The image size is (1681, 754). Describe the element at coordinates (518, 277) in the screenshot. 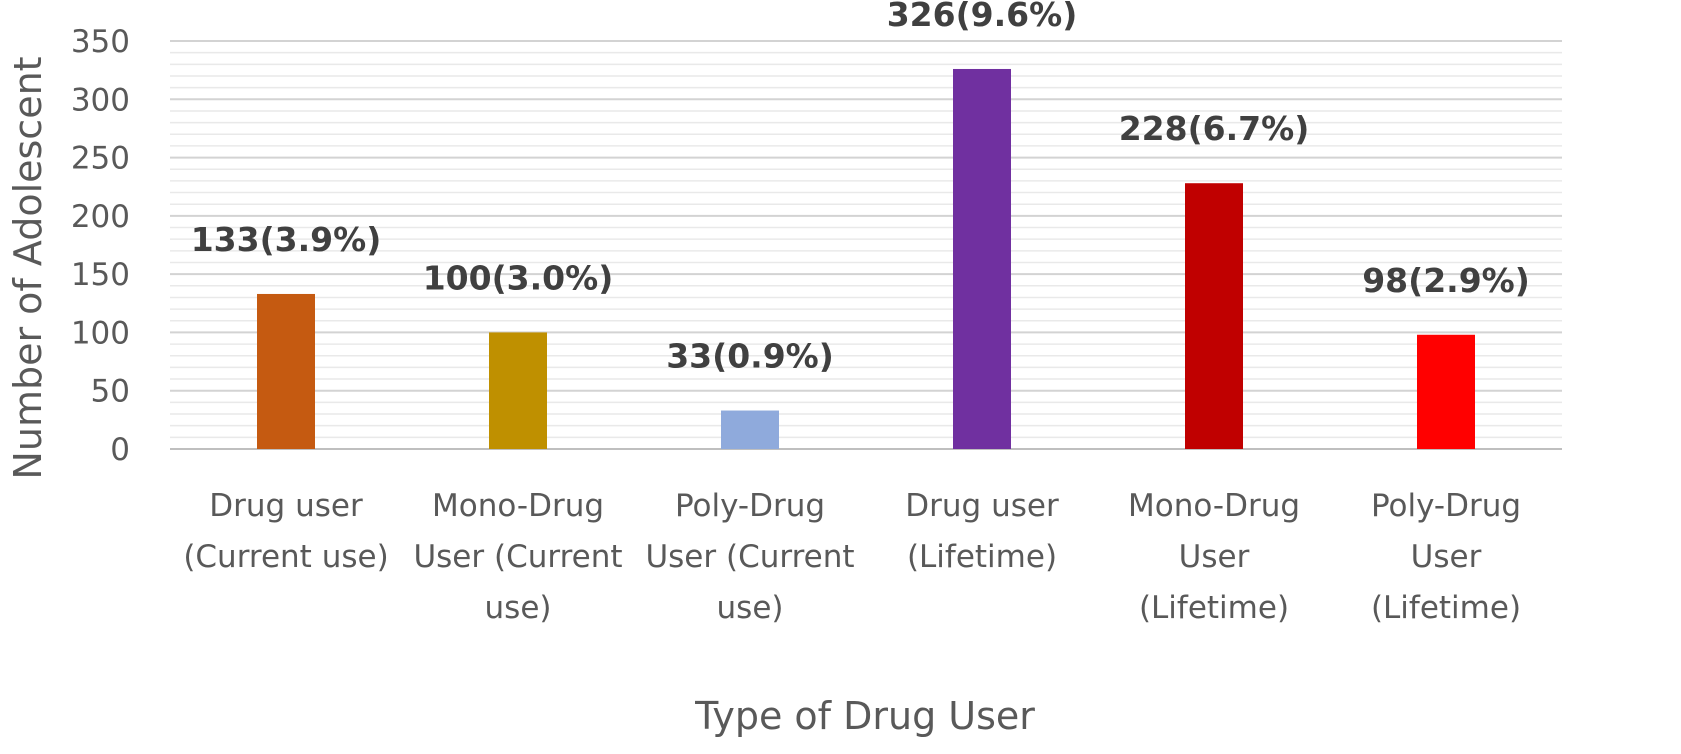

I see `data-label: 100(3.0%)` at that location.